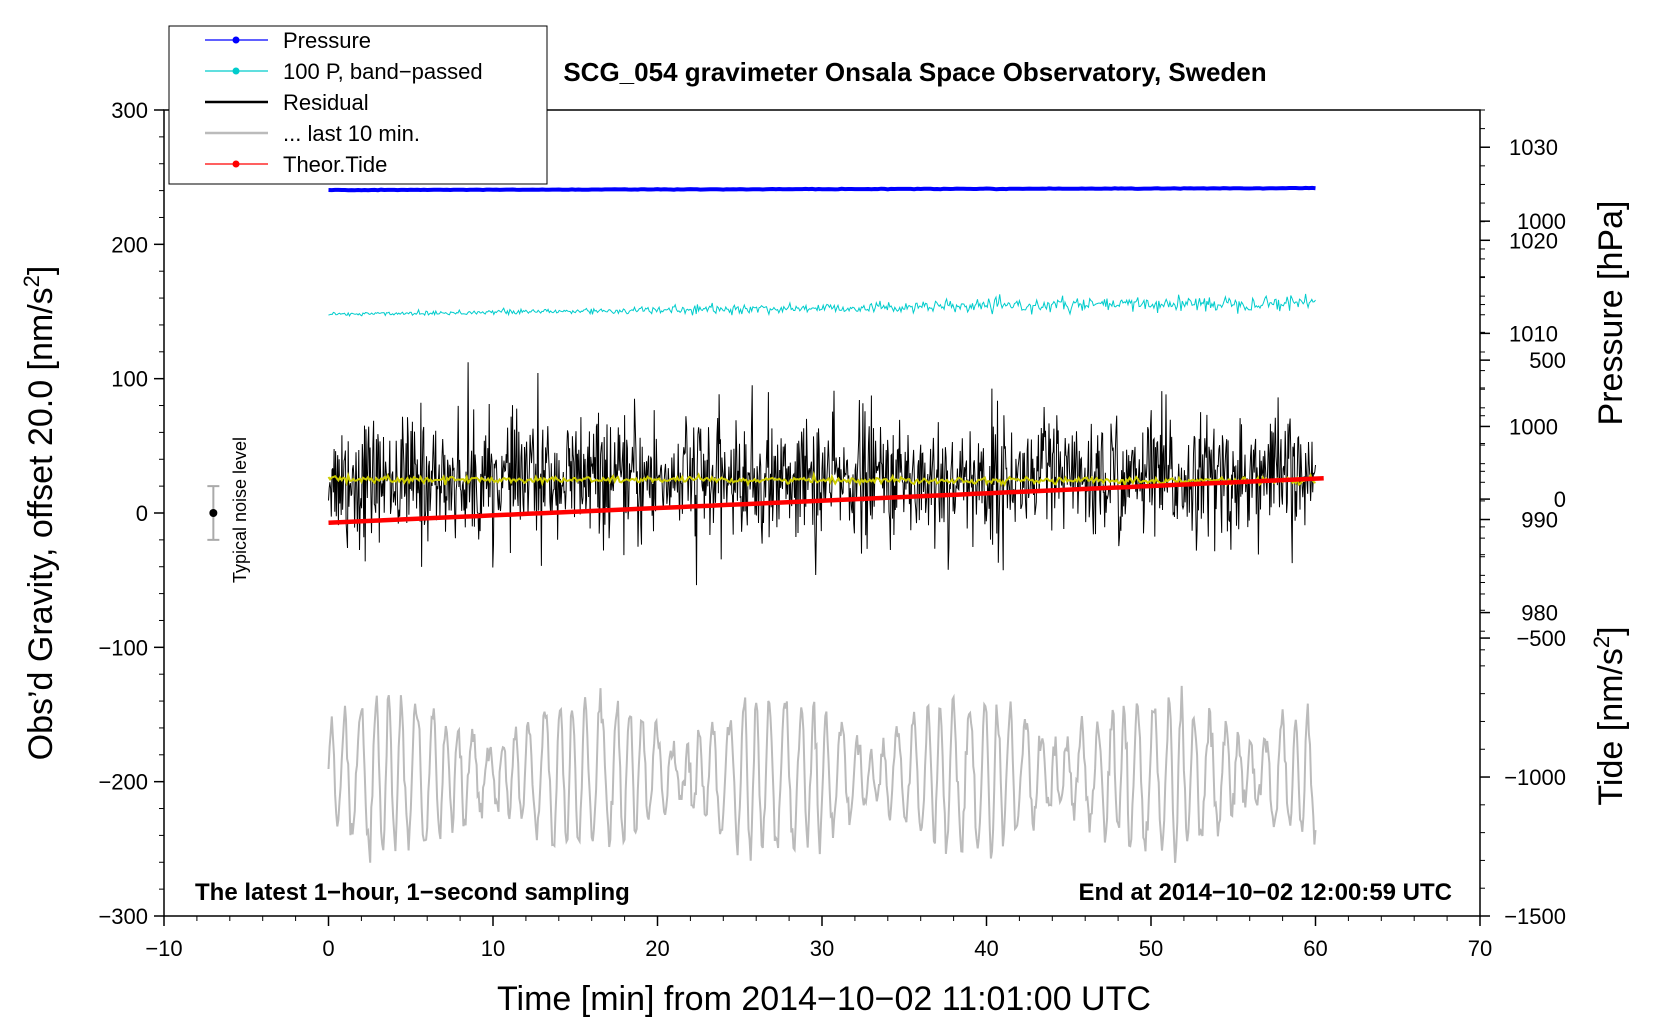  What do you see at coordinates (1151, 948) in the screenshot?
I see `x-tick-label: 50` at bounding box center [1151, 948].